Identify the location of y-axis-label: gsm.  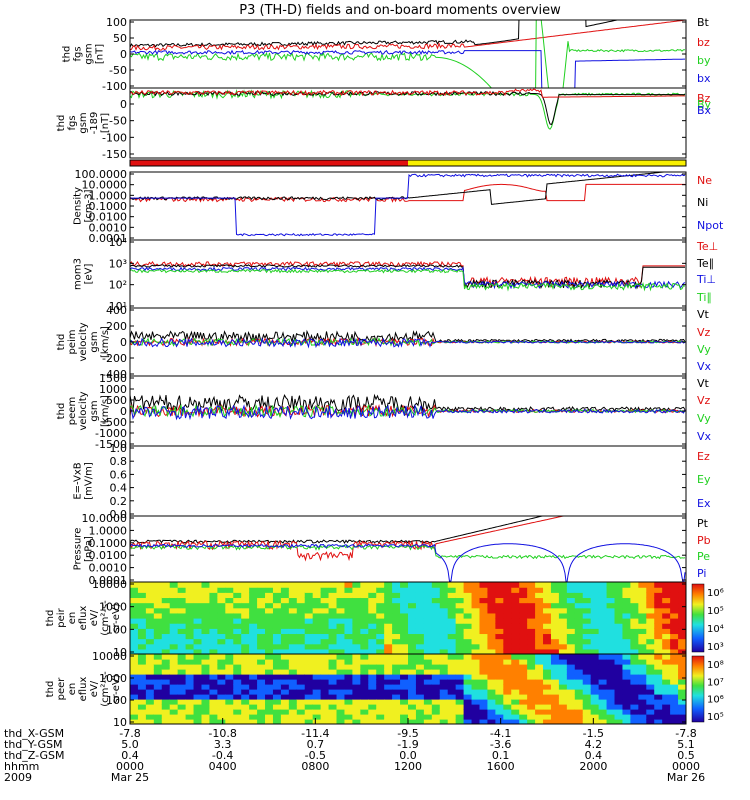
(94, 341).